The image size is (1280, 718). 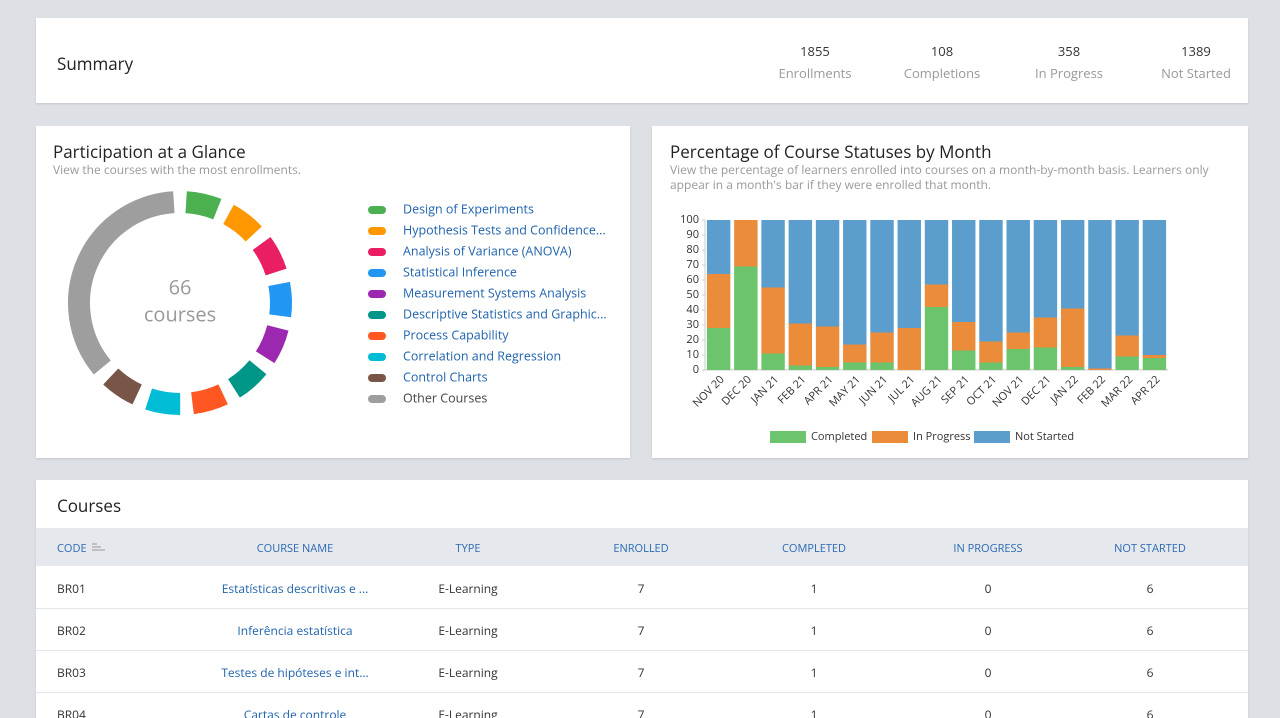 What do you see at coordinates (692, 354) in the screenshot?
I see `y-tick-label: 10` at bounding box center [692, 354].